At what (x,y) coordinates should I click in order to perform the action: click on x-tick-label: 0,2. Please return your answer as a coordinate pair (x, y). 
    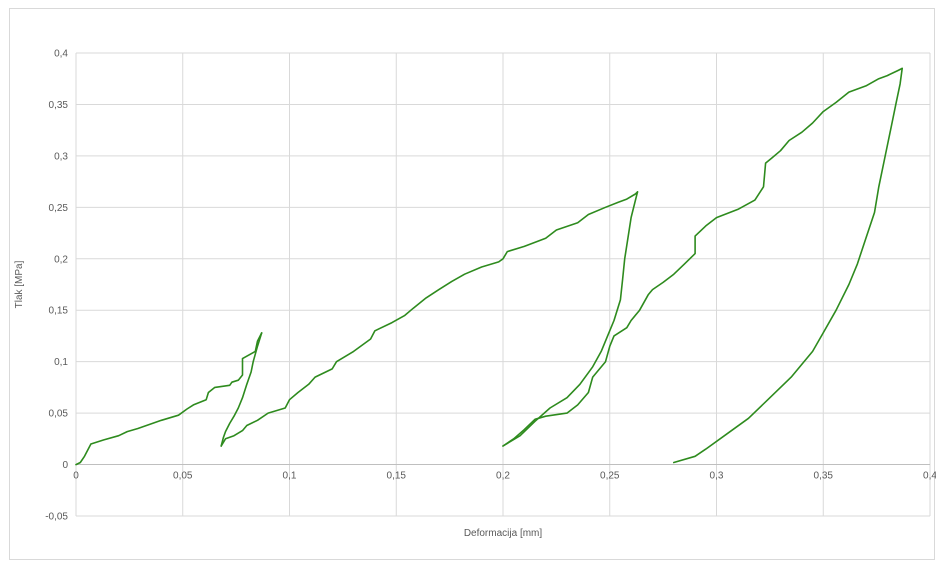
    Looking at the image, I should click on (503, 476).